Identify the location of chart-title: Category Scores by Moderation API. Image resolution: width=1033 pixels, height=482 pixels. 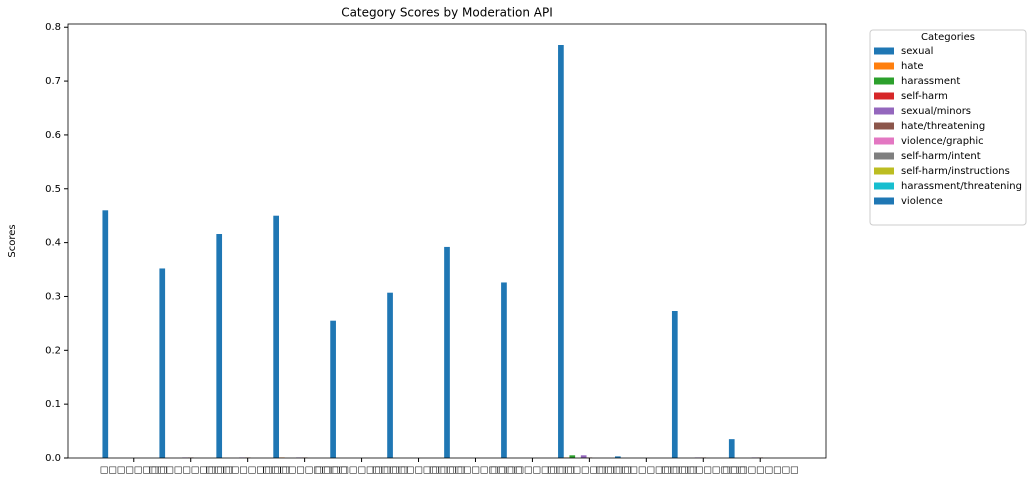
(447, 13).